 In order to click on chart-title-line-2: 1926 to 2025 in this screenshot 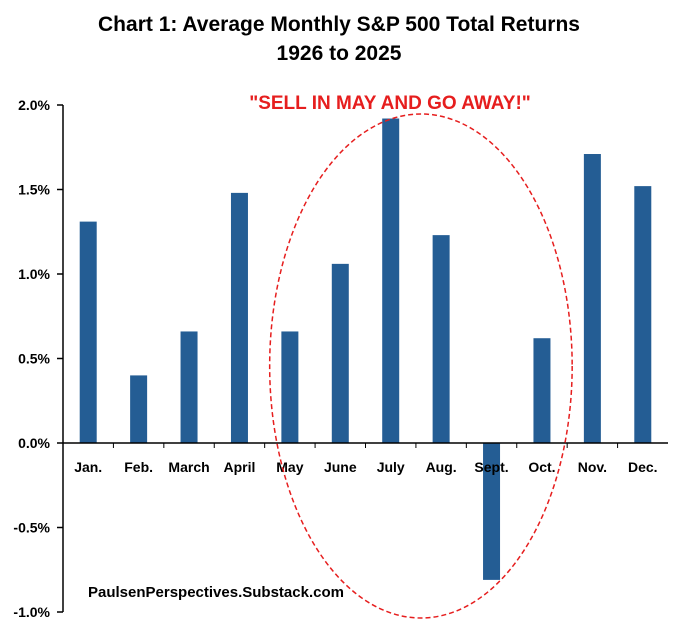, I will do `click(339, 53)`.